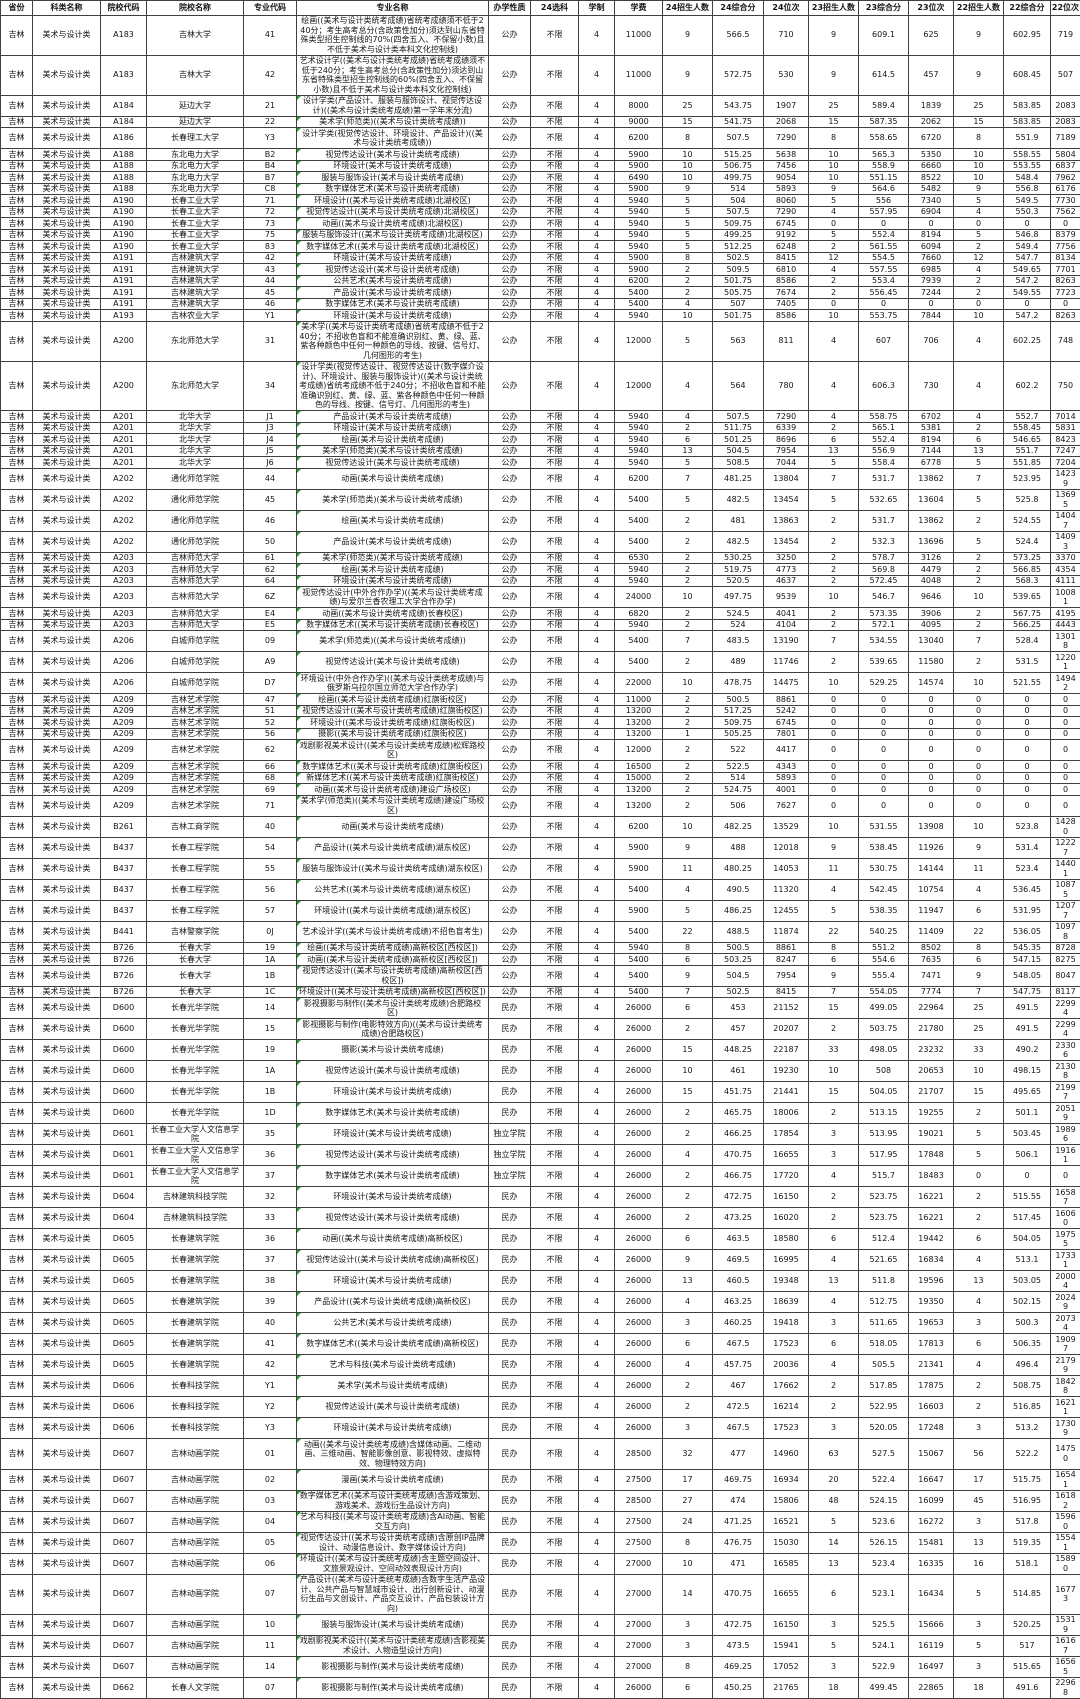 The height and width of the screenshot is (1699, 1080). I want to click on cell-college-code: D600, so click(124, 1113).